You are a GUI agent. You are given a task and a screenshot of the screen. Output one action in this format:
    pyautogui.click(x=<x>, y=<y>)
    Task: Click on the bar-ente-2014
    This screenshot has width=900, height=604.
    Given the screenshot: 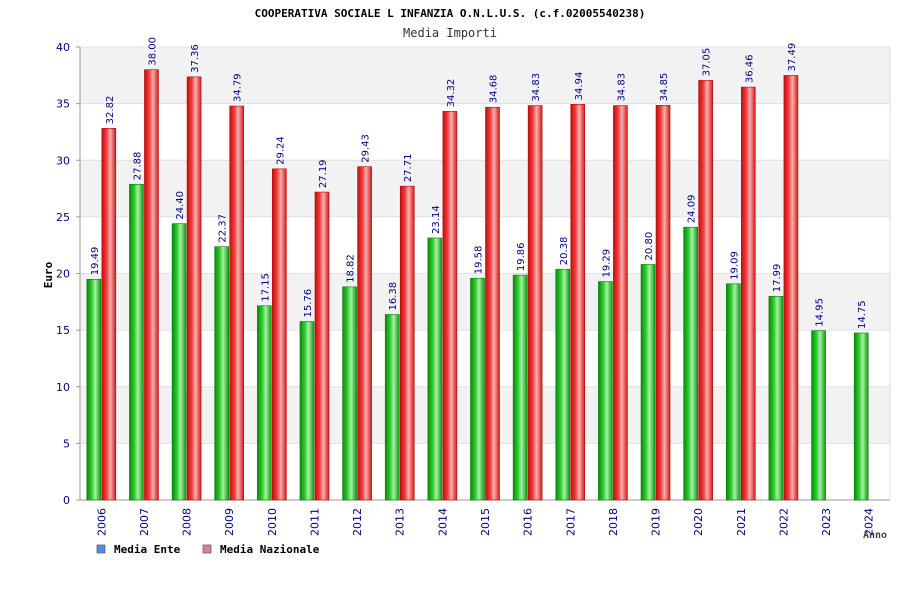 What is the action you would take?
    pyautogui.click(x=435, y=369)
    